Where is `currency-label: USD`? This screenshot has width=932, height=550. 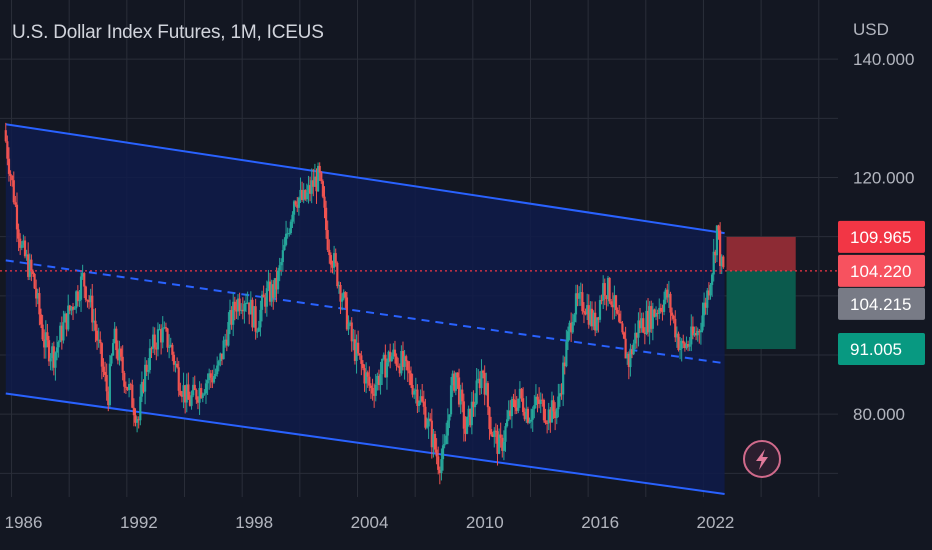 currency-label: USD is located at coordinates (871, 29).